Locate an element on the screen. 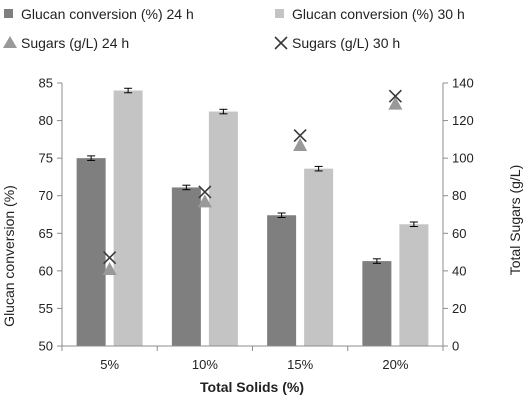  y2-axis-title: Total Sugars (g/L) is located at coordinates (515, 220).